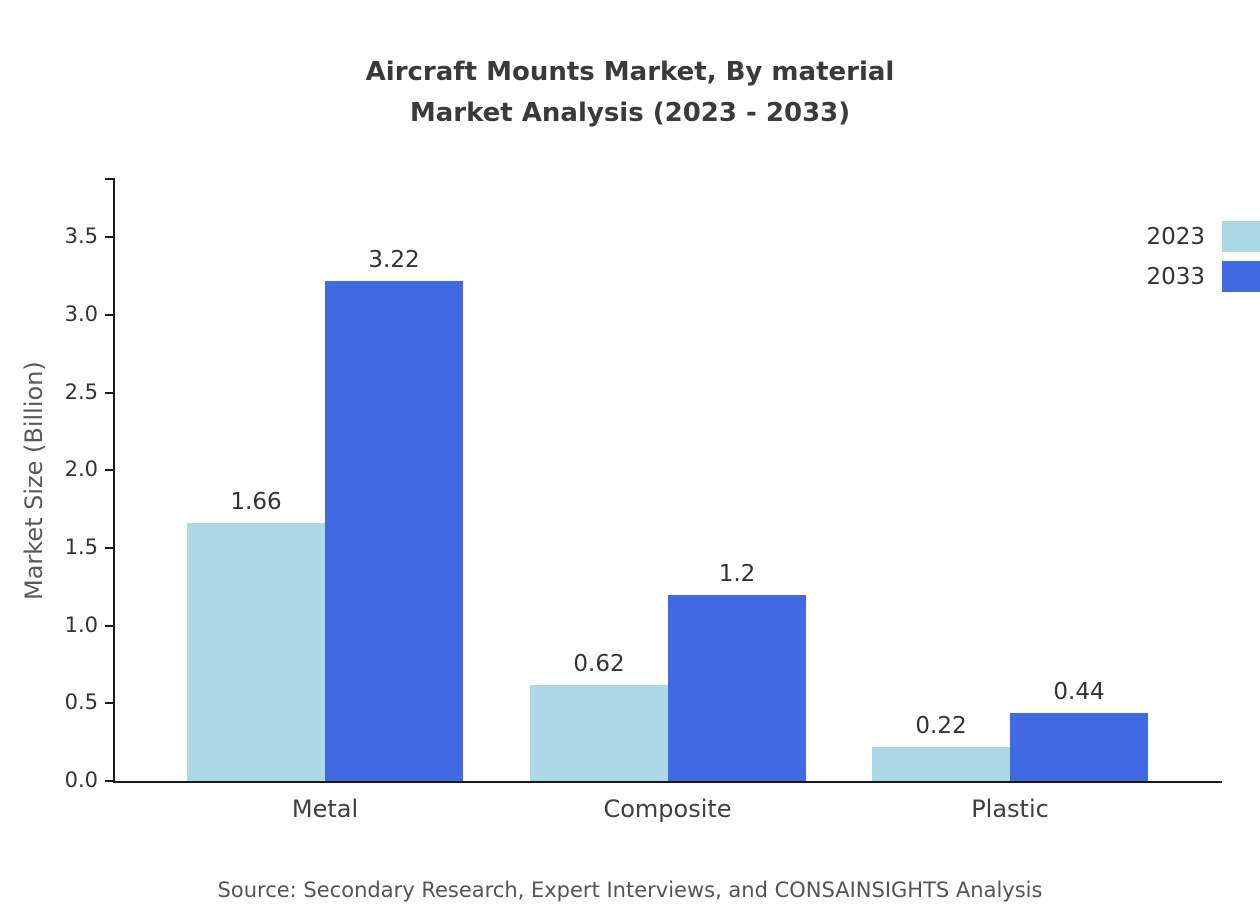 The image size is (1260, 920). Describe the element at coordinates (1241, 276) in the screenshot. I see `legend-swatch-2033` at that location.